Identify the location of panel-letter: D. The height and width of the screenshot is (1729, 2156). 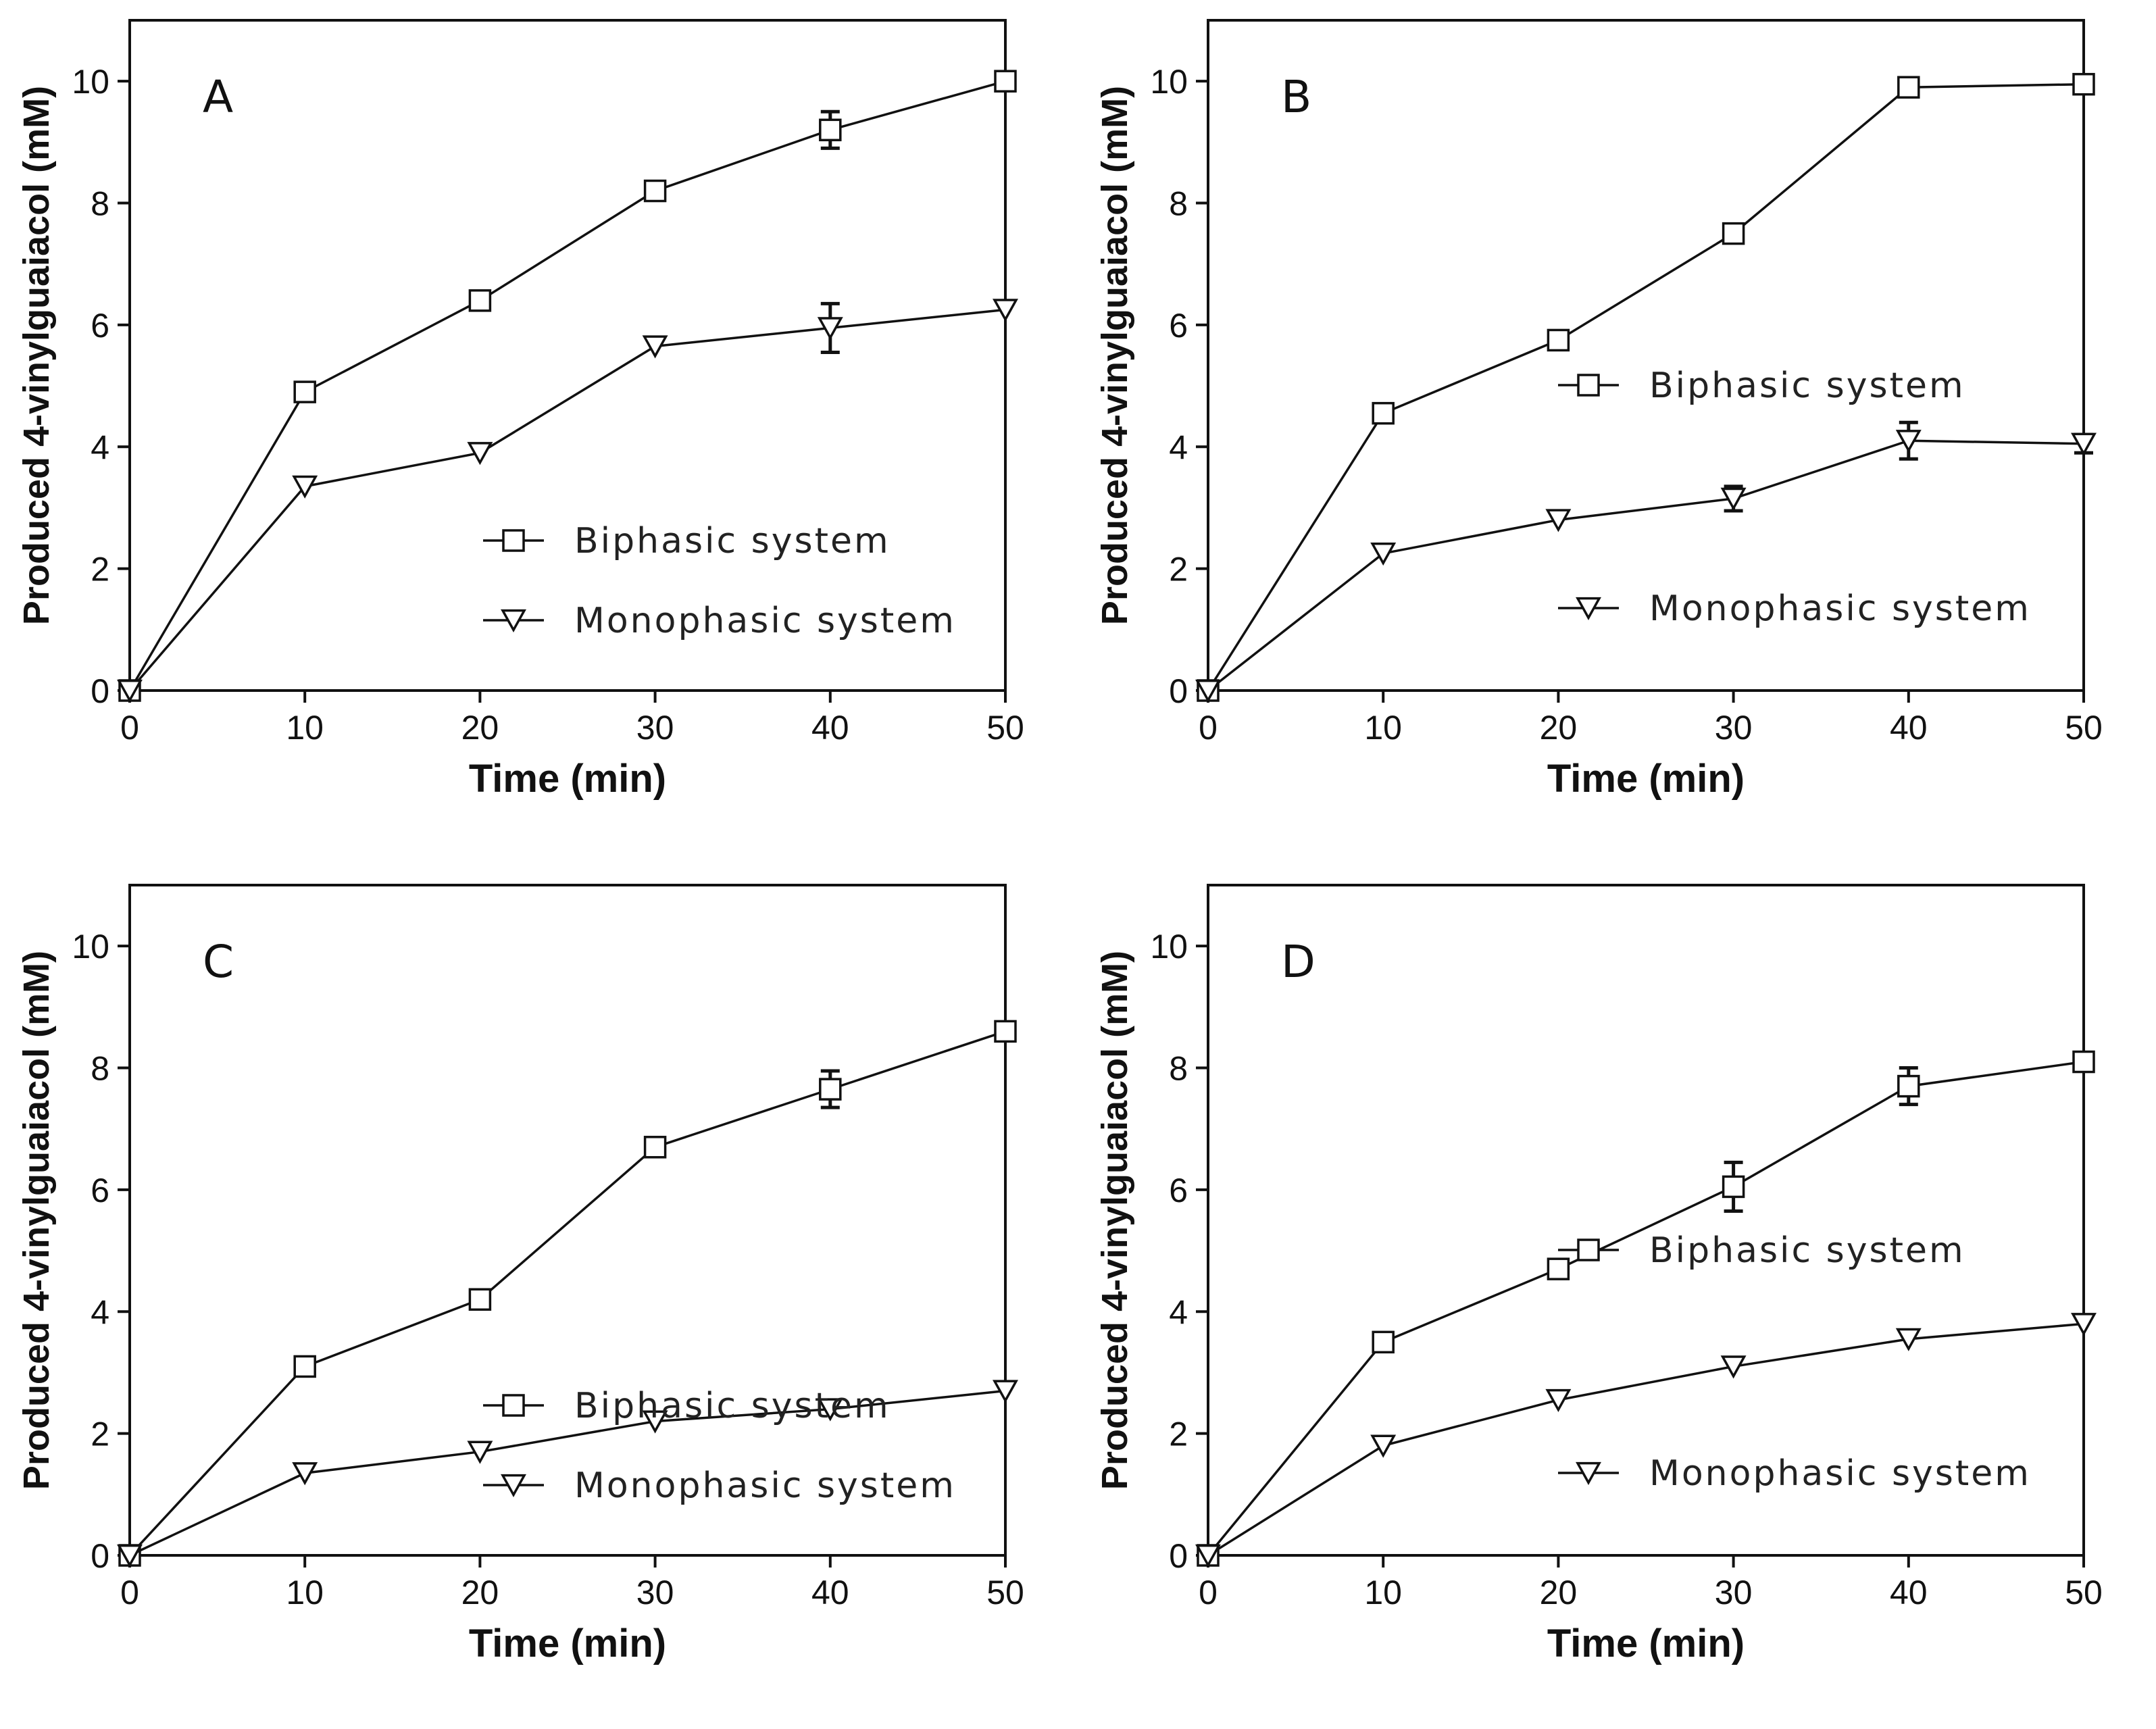
(1298, 962).